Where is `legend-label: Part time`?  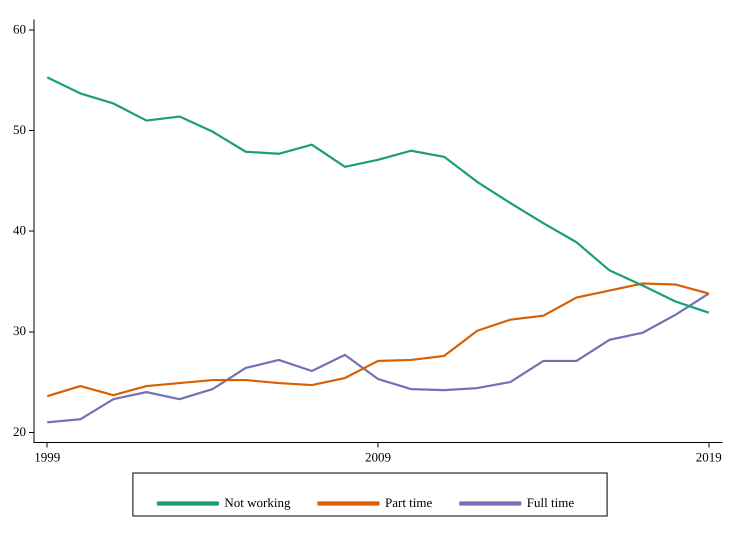
legend-label: Part time is located at coordinates (408, 502).